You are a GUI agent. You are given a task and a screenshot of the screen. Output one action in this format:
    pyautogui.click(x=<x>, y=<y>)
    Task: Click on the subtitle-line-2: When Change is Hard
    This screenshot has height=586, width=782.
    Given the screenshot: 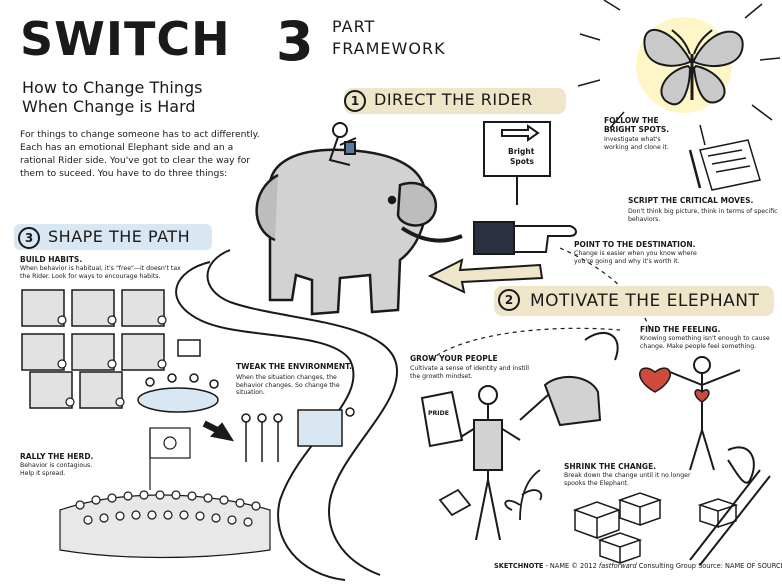 What is the action you would take?
    pyautogui.click(x=109, y=106)
    